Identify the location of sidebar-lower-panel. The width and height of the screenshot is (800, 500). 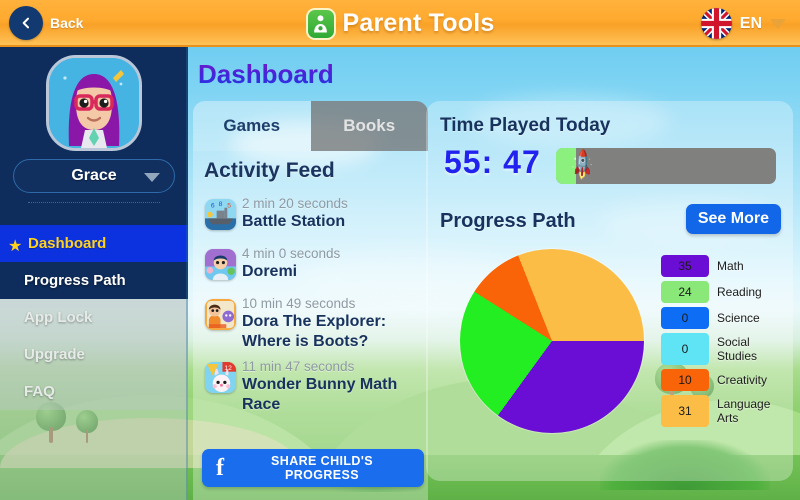
(94, 399).